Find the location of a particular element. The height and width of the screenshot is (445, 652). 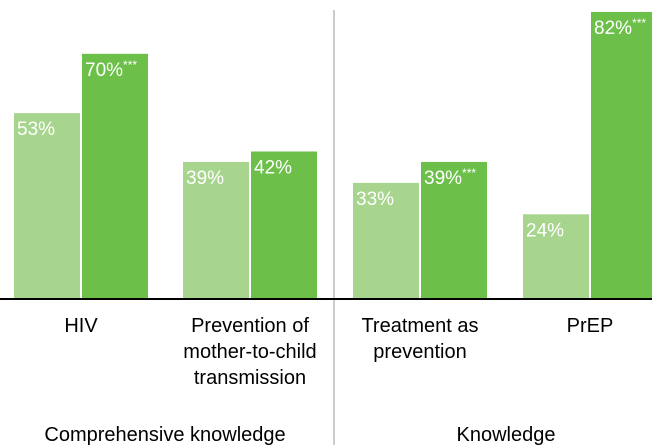

bar-value-label: 53% is located at coordinates (36, 129).